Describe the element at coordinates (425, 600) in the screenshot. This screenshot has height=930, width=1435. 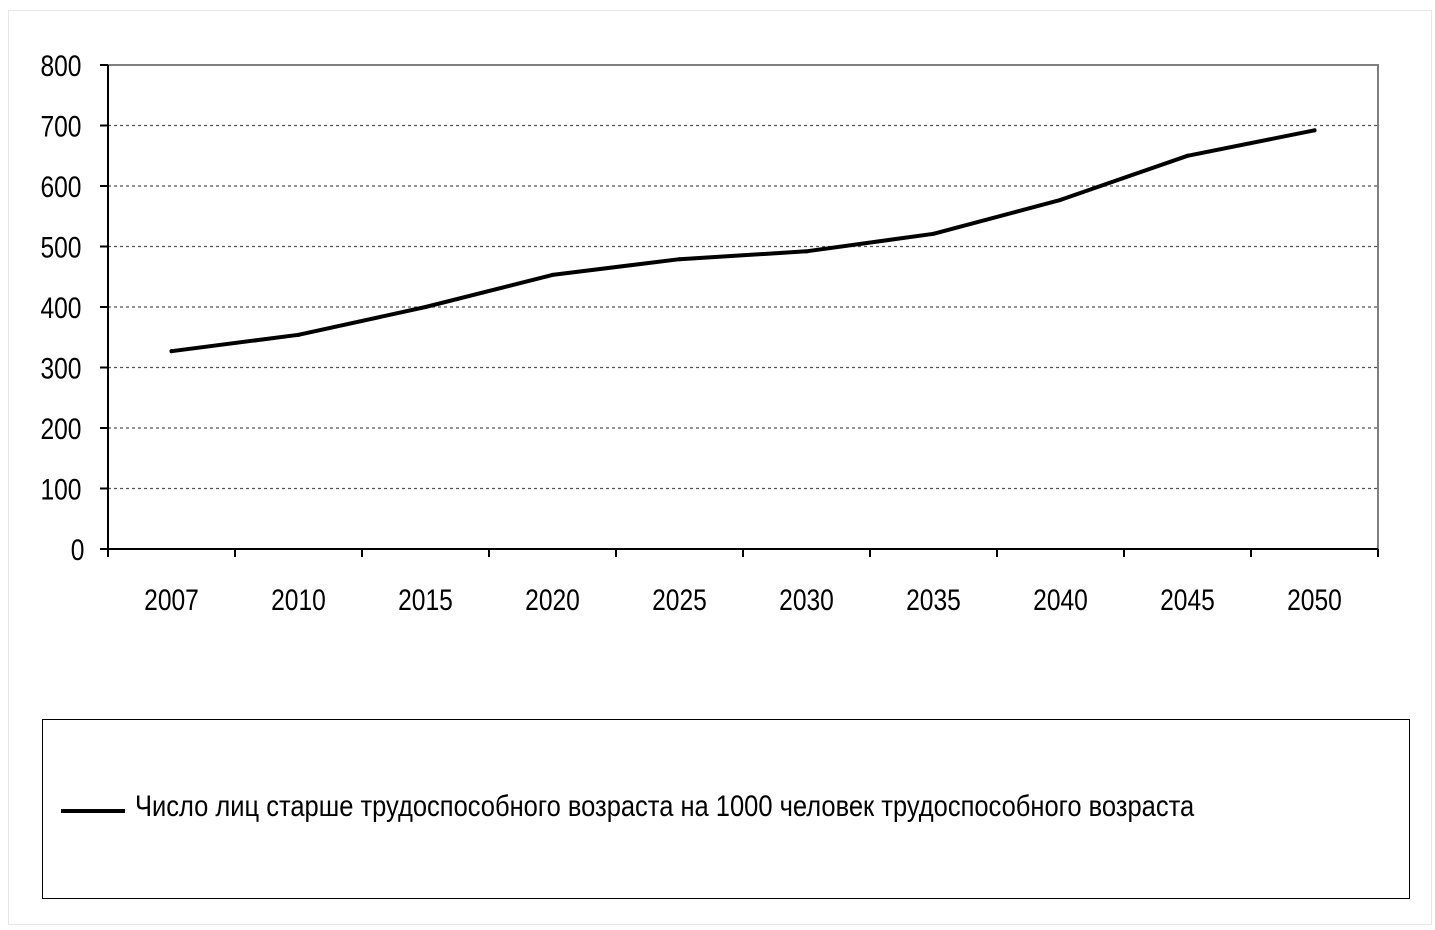
I see `x-tick-label: 2015` at that location.